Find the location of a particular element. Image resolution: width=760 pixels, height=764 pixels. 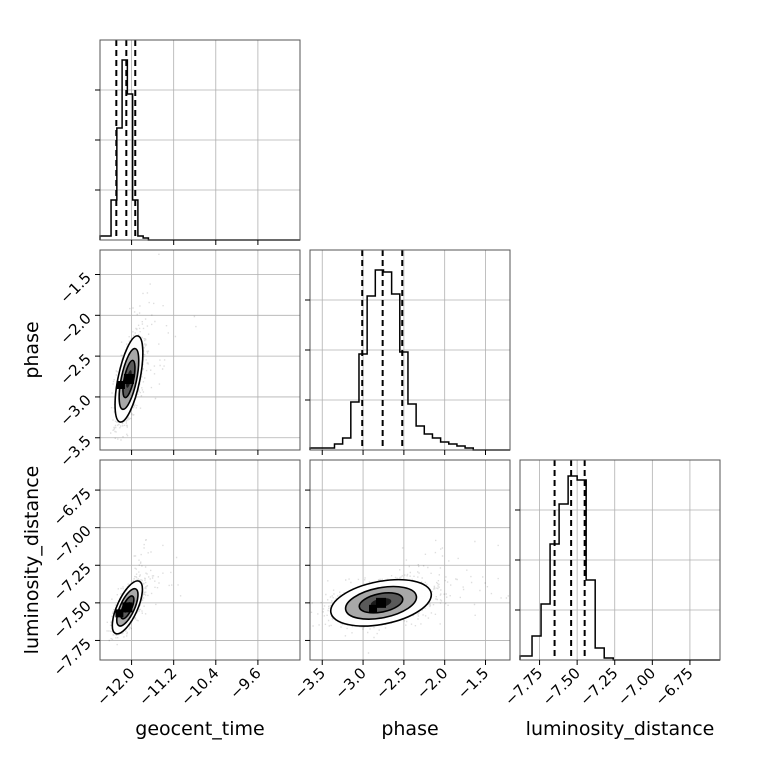

x-tick-label: −2.5 is located at coordinates (391, 683).